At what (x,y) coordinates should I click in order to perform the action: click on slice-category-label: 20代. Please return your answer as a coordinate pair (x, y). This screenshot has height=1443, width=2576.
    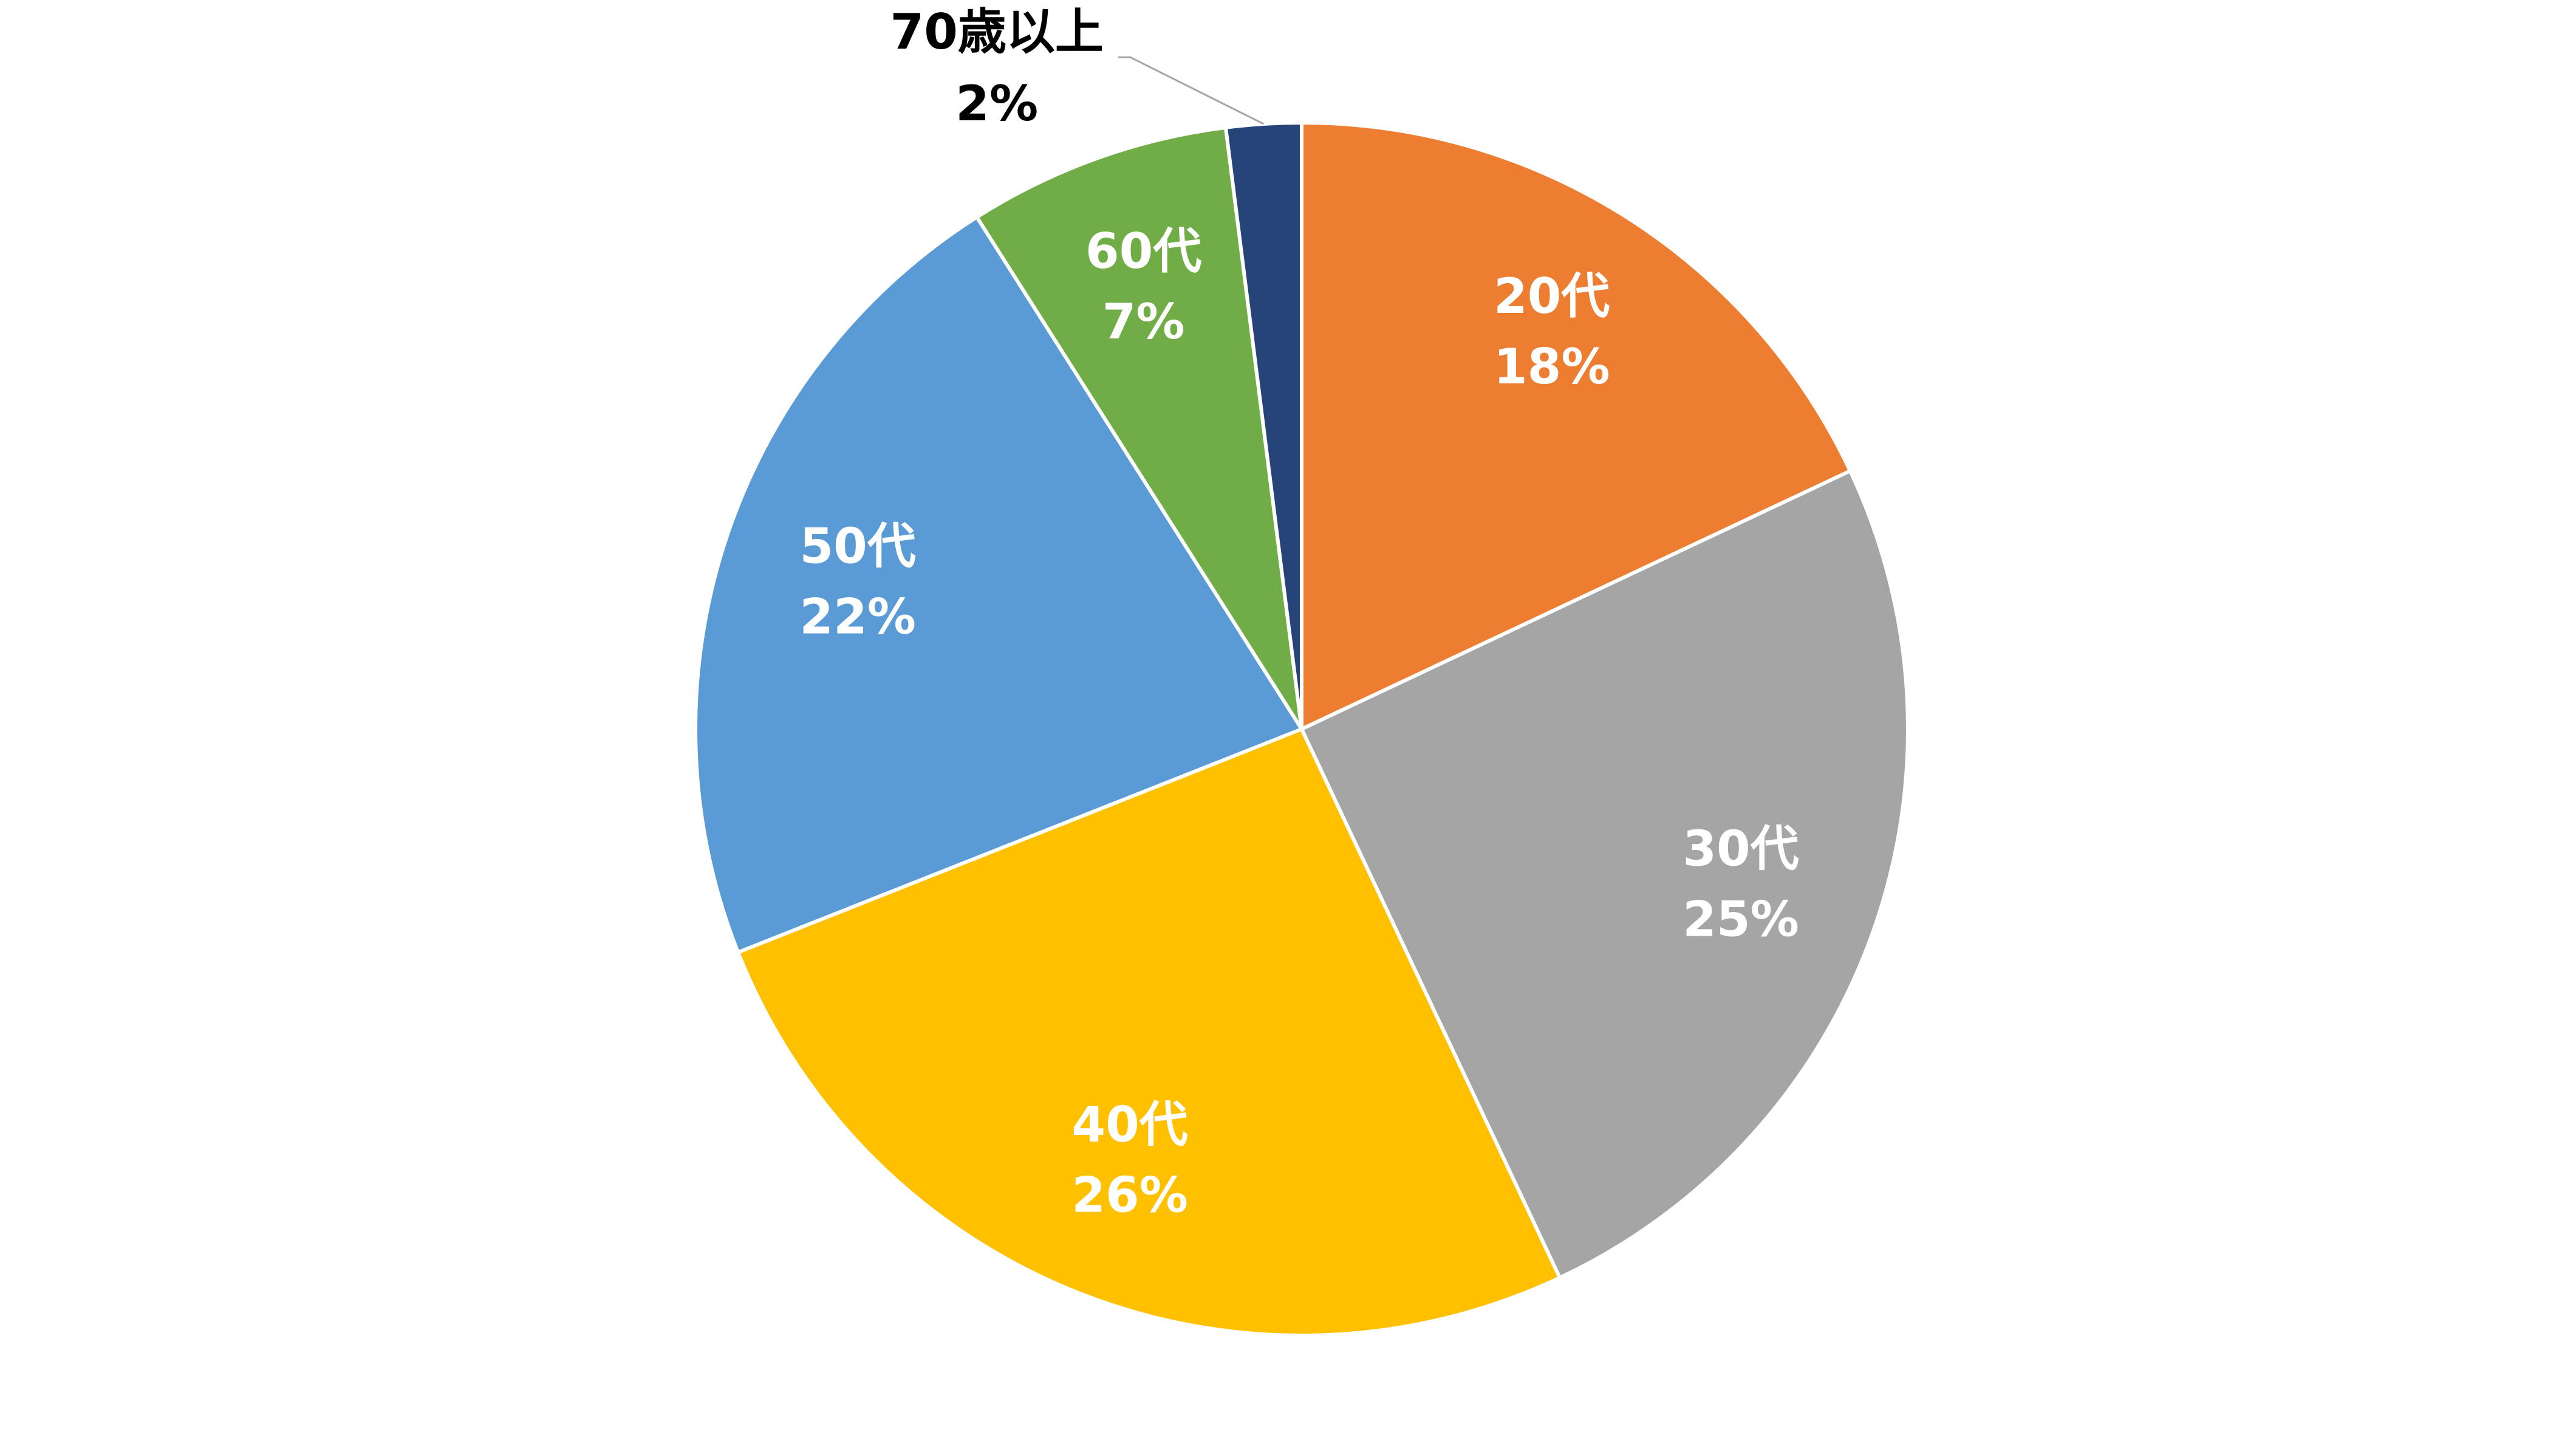
    Looking at the image, I should click on (1552, 296).